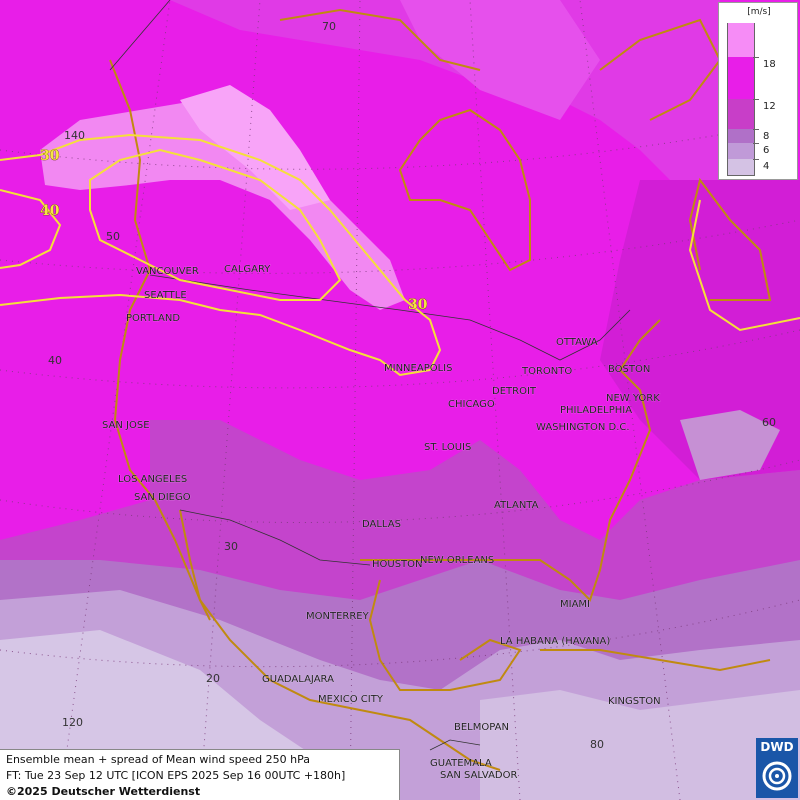 The height and width of the screenshot is (800, 800). What do you see at coordinates (55, 360) in the screenshot?
I see `grid-label-40: 40` at bounding box center [55, 360].